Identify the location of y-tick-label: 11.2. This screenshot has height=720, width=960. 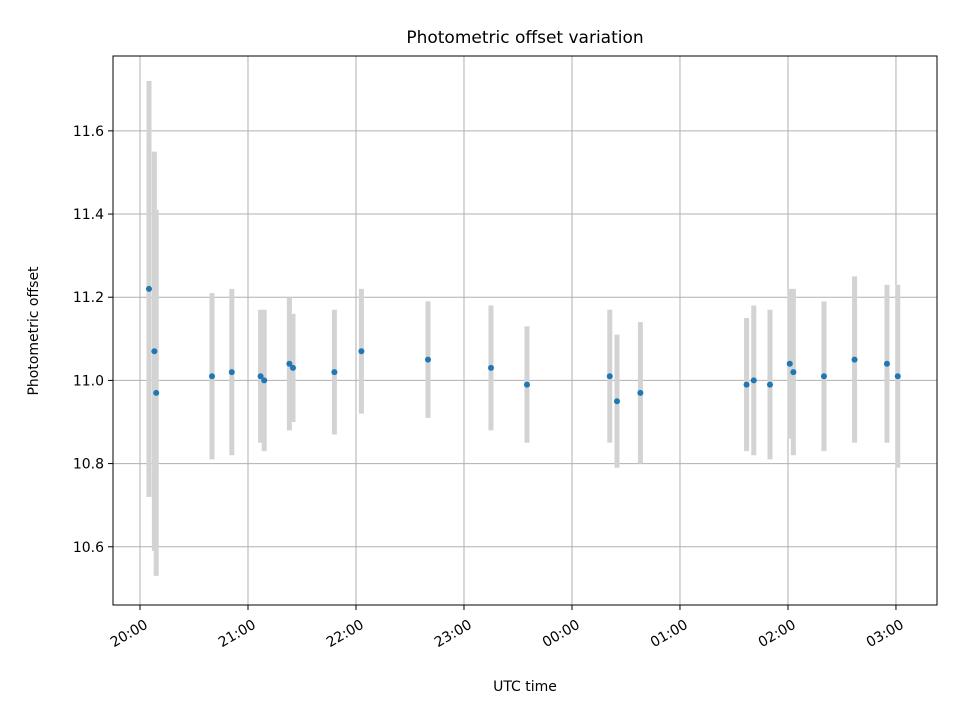
(88, 298).